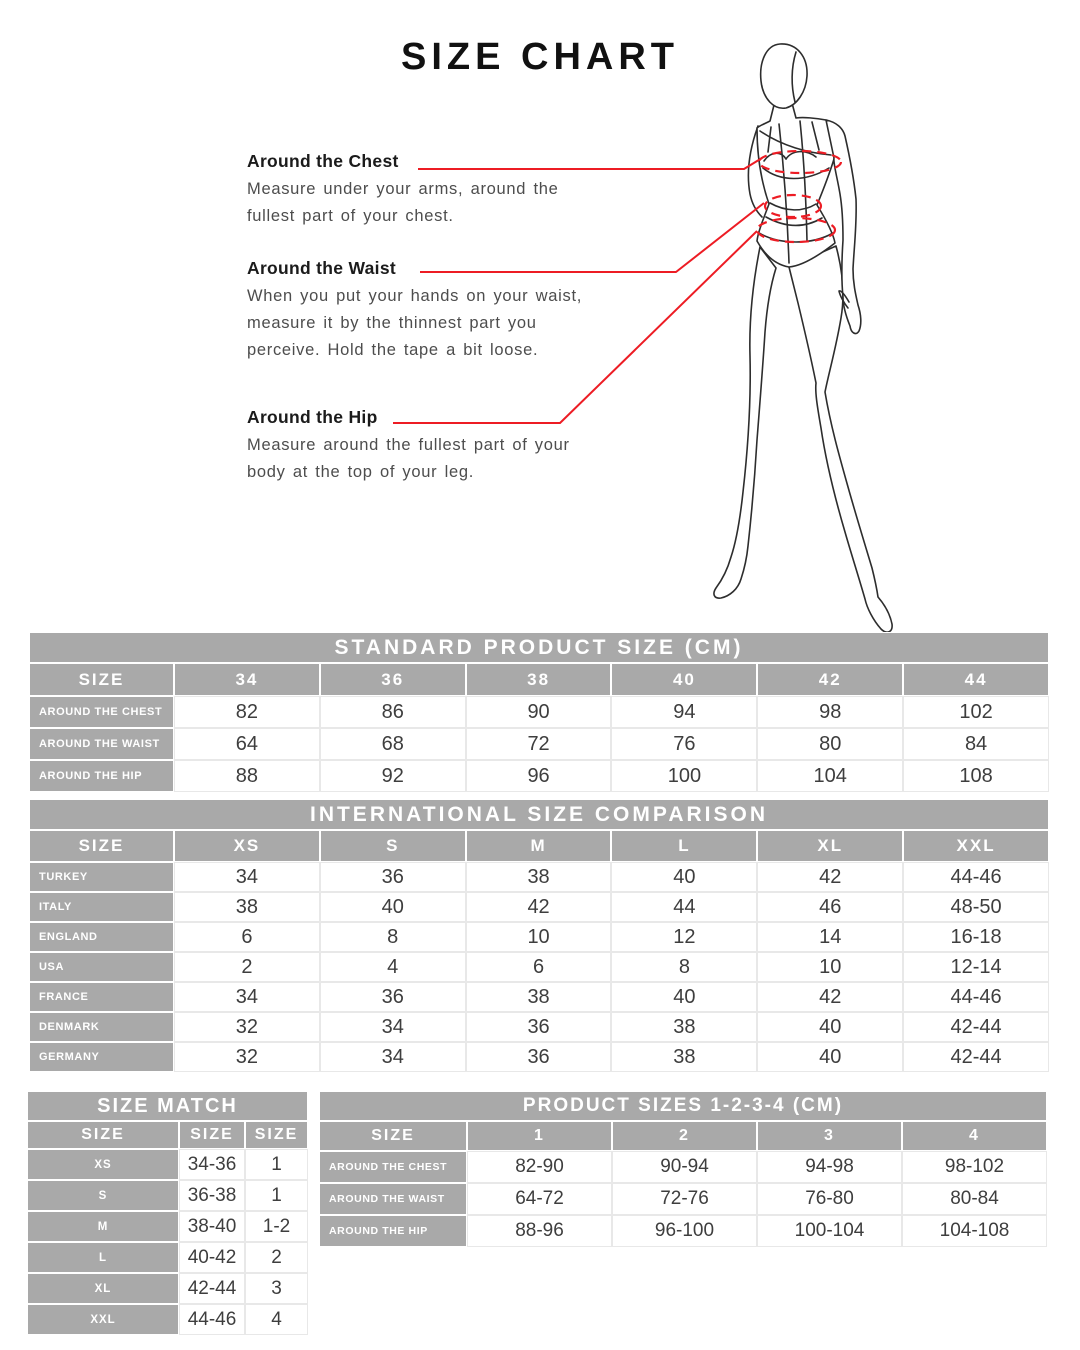 The image size is (1080, 1350). I want to click on column-header: 2, so click(684, 1136).